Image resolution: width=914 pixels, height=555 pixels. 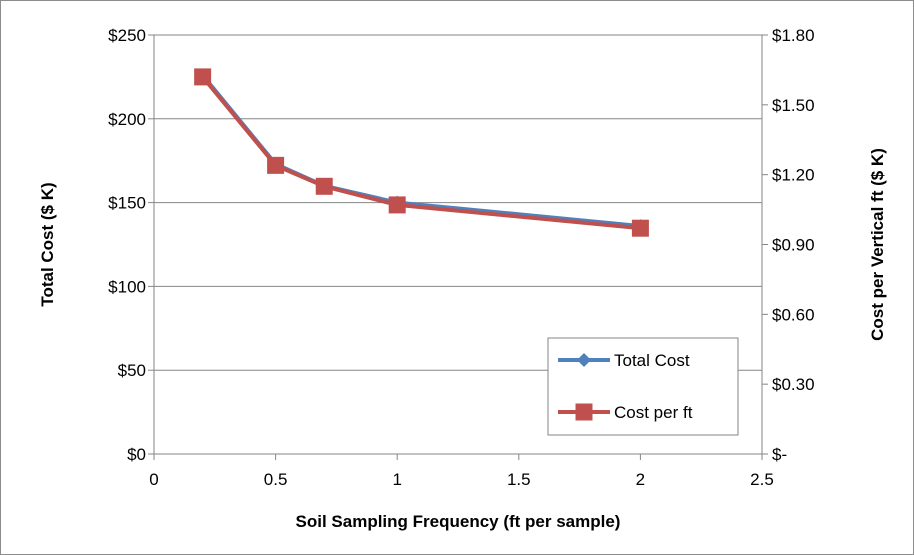 What do you see at coordinates (762, 479) in the screenshot?
I see `x-tick-label: 2.5` at bounding box center [762, 479].